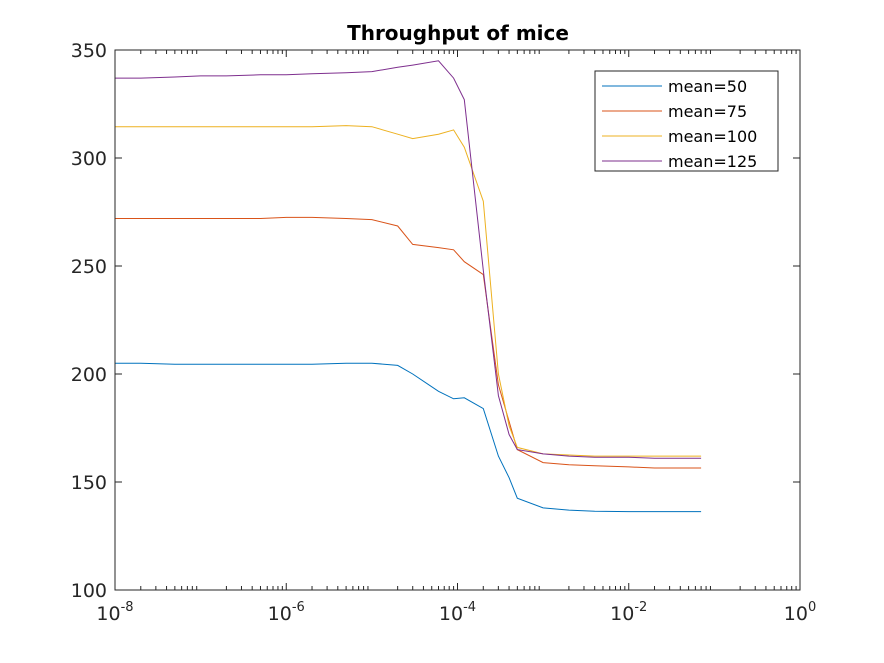  Describe the element at coordinates (458, 33) in the screenshot. I see `chart-title: Throughput of mice` at that location.